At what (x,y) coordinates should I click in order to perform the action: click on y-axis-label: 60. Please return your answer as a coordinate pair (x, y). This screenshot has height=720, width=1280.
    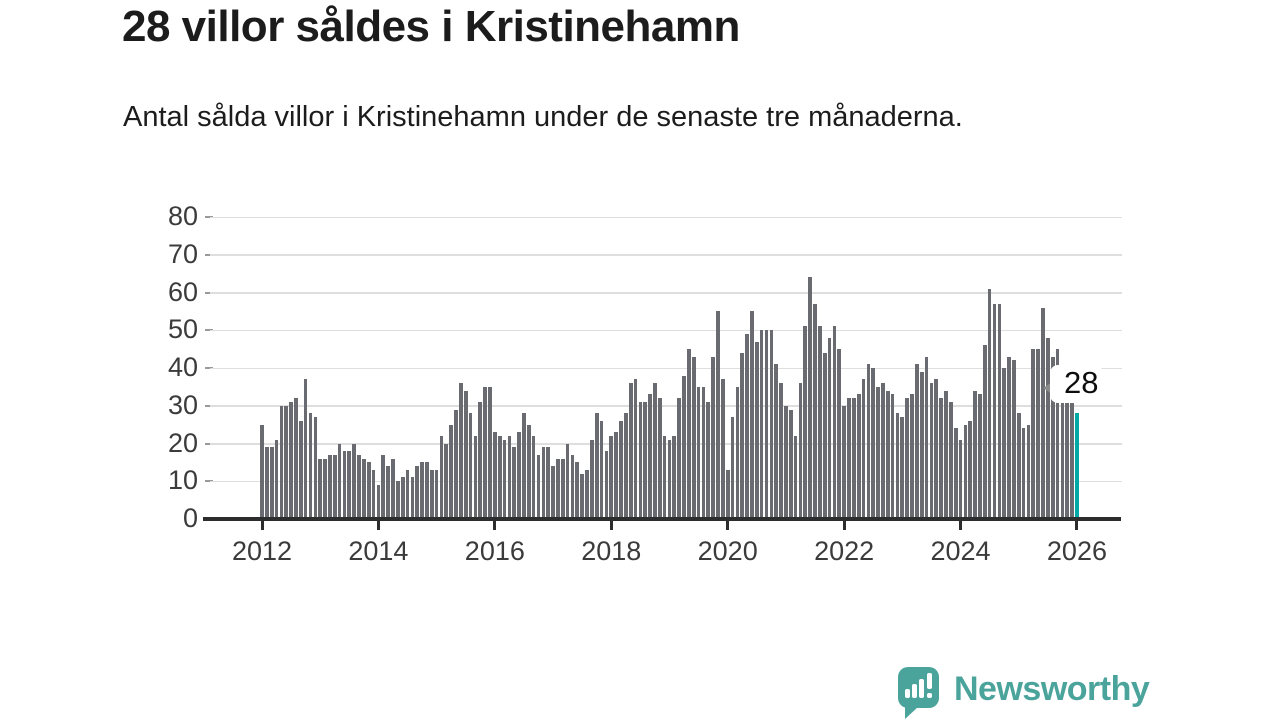
    Looking at the image, I should click on (182, 291).